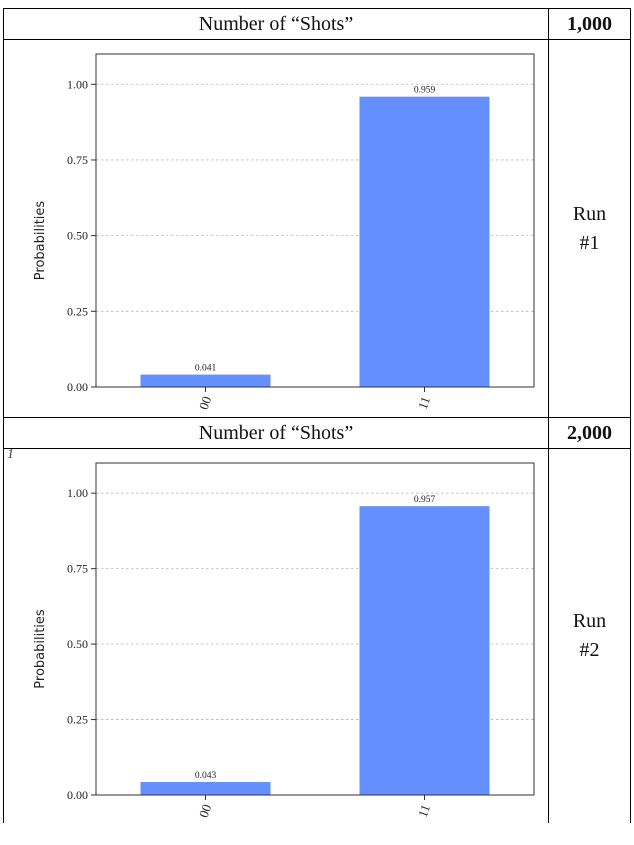 The image size is (634, 845). I want to click on data-label: 0.959, so click(425, 91).